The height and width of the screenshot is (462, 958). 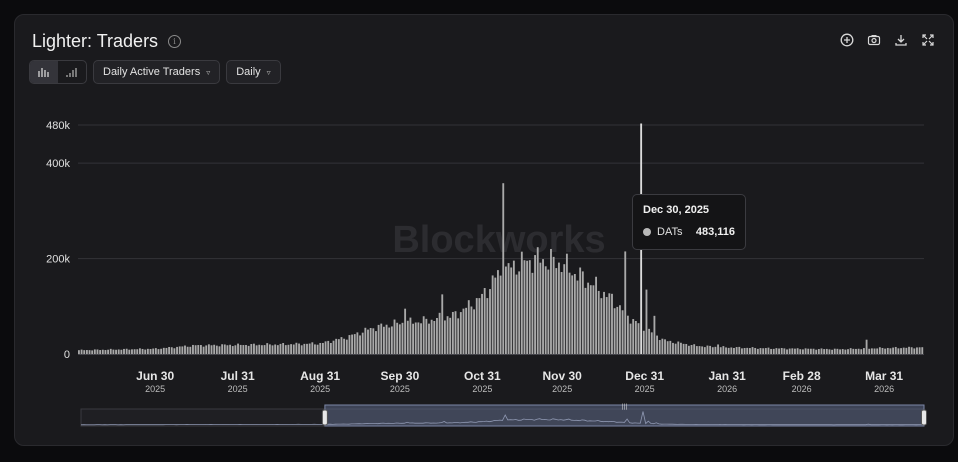 I want to click on navigator-grip-icon: |||, so click(x=624, y=407).